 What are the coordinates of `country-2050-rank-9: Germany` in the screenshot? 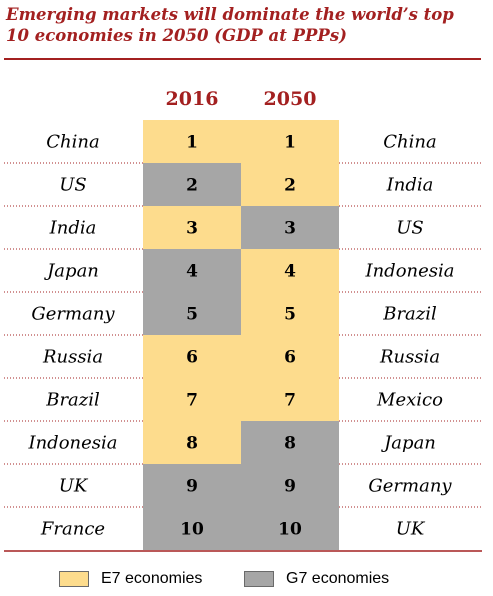 It's located at (410, 486).